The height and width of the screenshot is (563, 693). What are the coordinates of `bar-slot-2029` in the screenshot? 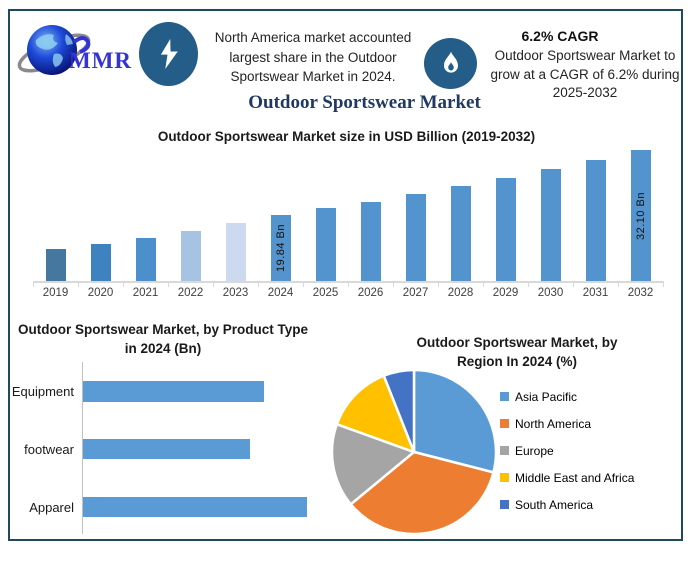 It's located at (505, 215).